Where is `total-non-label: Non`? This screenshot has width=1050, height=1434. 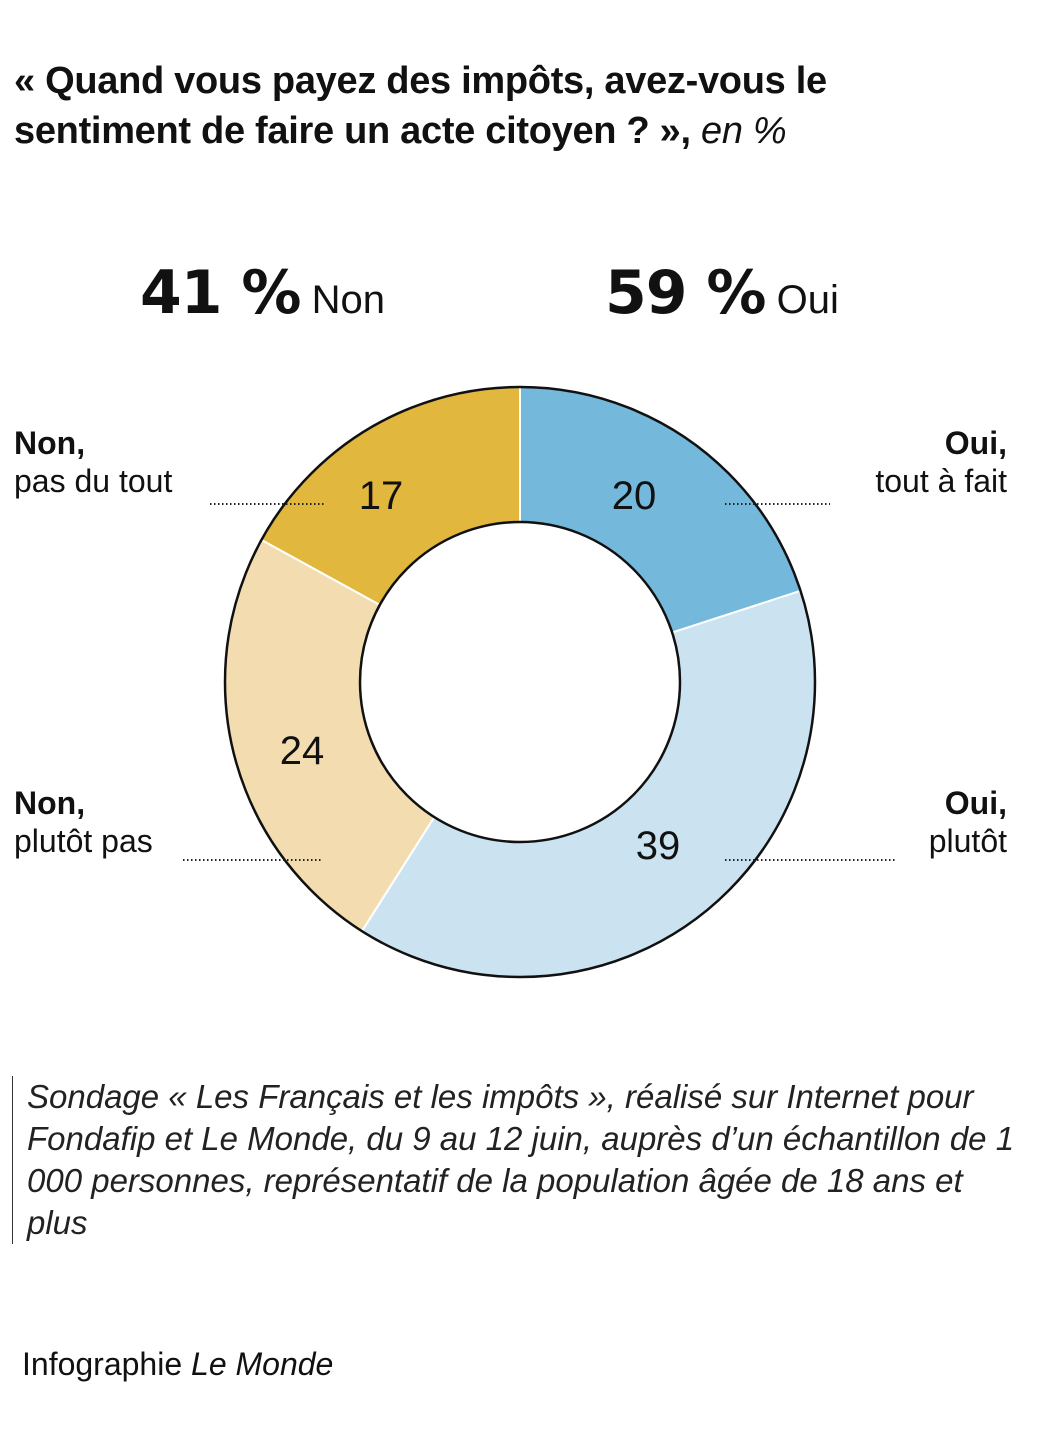 total-non-label: Non is located at coordinates (348, 300).